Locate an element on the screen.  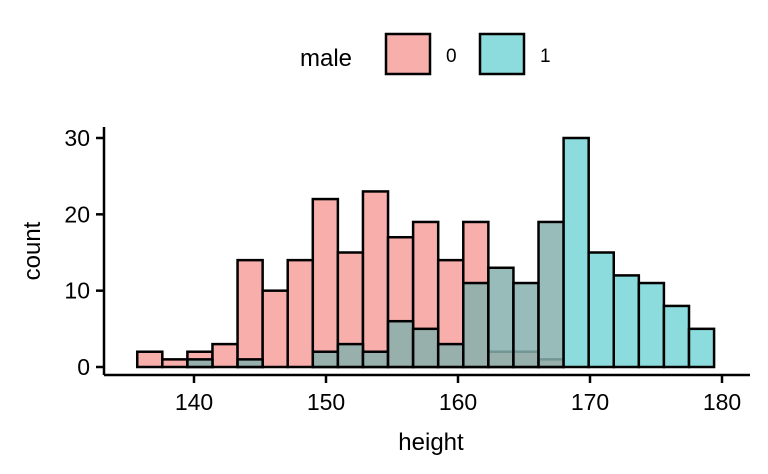
x-tick-label: 170 is located at coordinates (590, 402).